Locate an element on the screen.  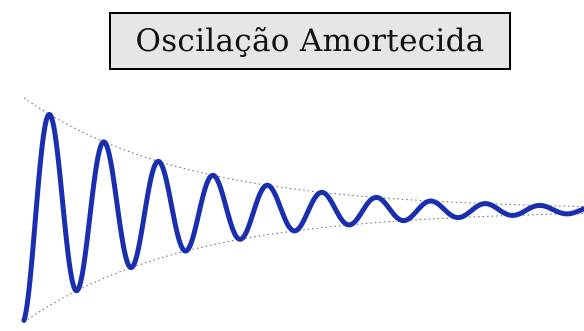
title-text: Oscilação Amortecida is located at coordinates (310, 41).